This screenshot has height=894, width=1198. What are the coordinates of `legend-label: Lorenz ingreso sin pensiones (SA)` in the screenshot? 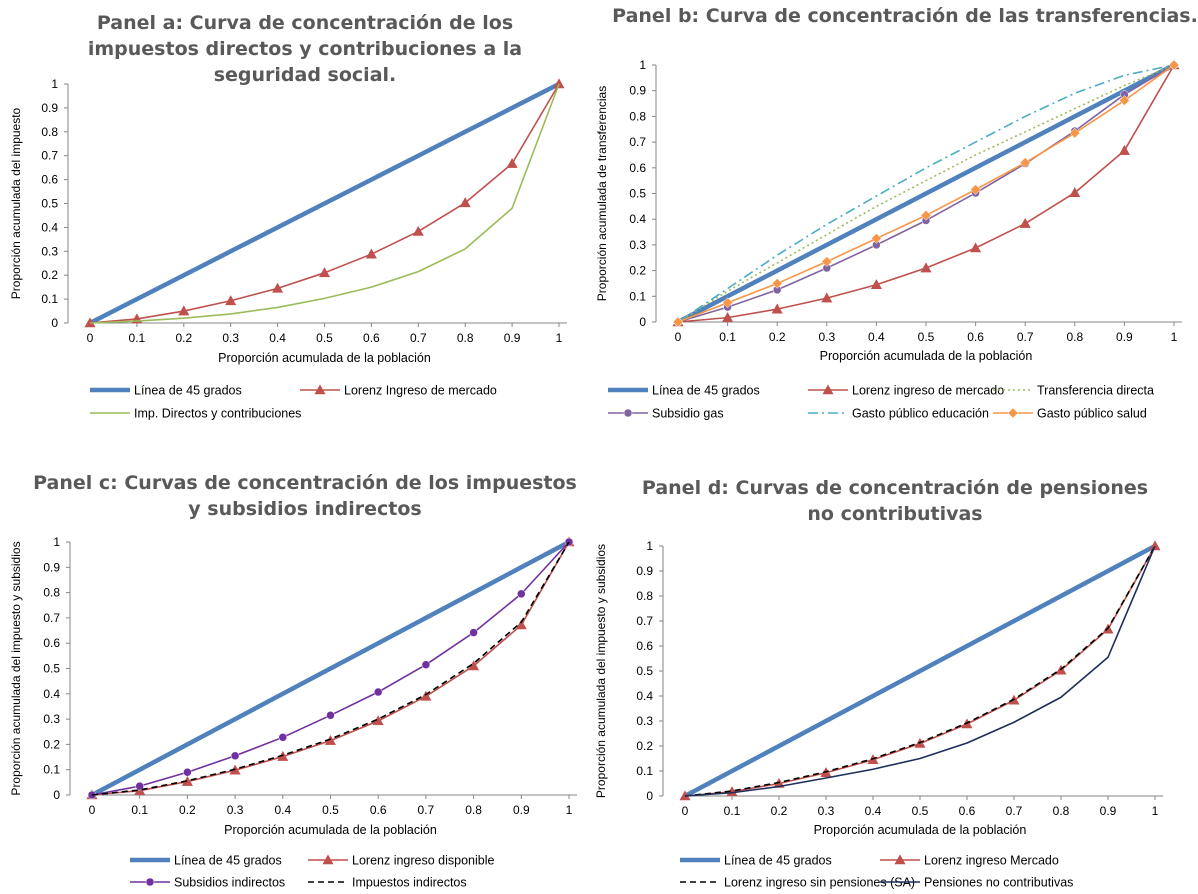 It's located at (819, 883).